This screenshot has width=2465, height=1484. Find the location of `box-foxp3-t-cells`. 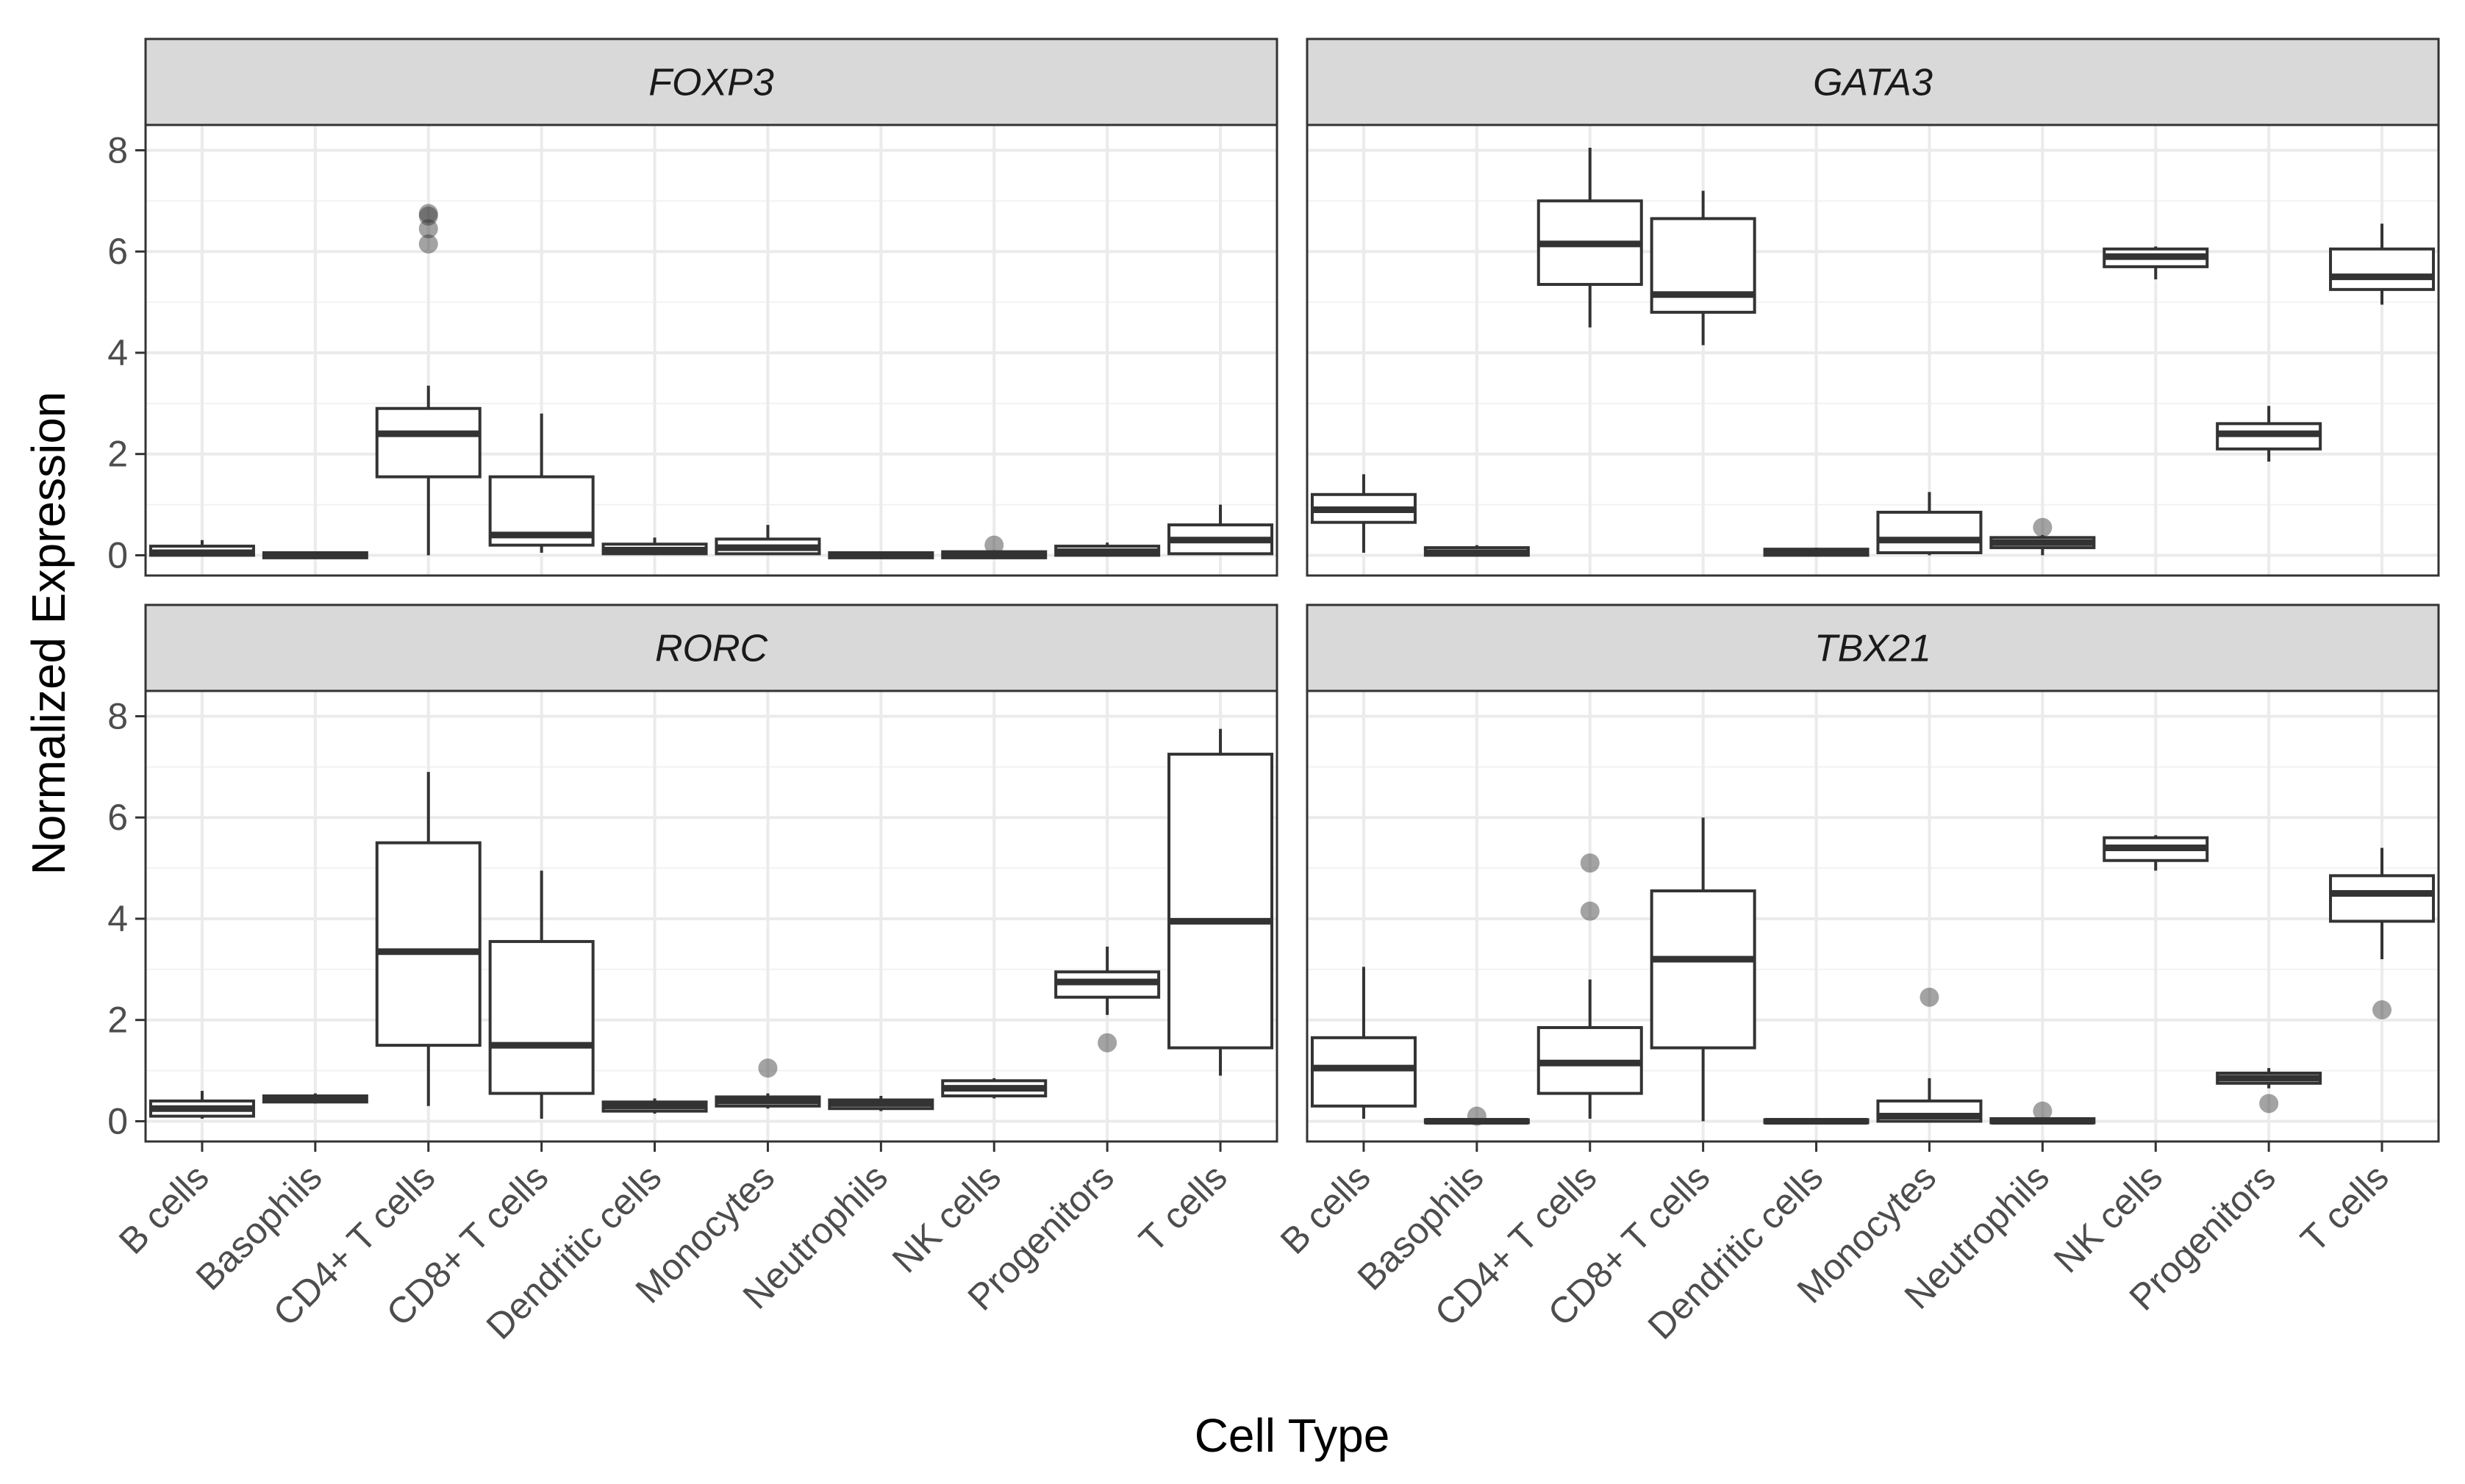

box-foxp3-t-cells is located at coordinates (1220, 530).